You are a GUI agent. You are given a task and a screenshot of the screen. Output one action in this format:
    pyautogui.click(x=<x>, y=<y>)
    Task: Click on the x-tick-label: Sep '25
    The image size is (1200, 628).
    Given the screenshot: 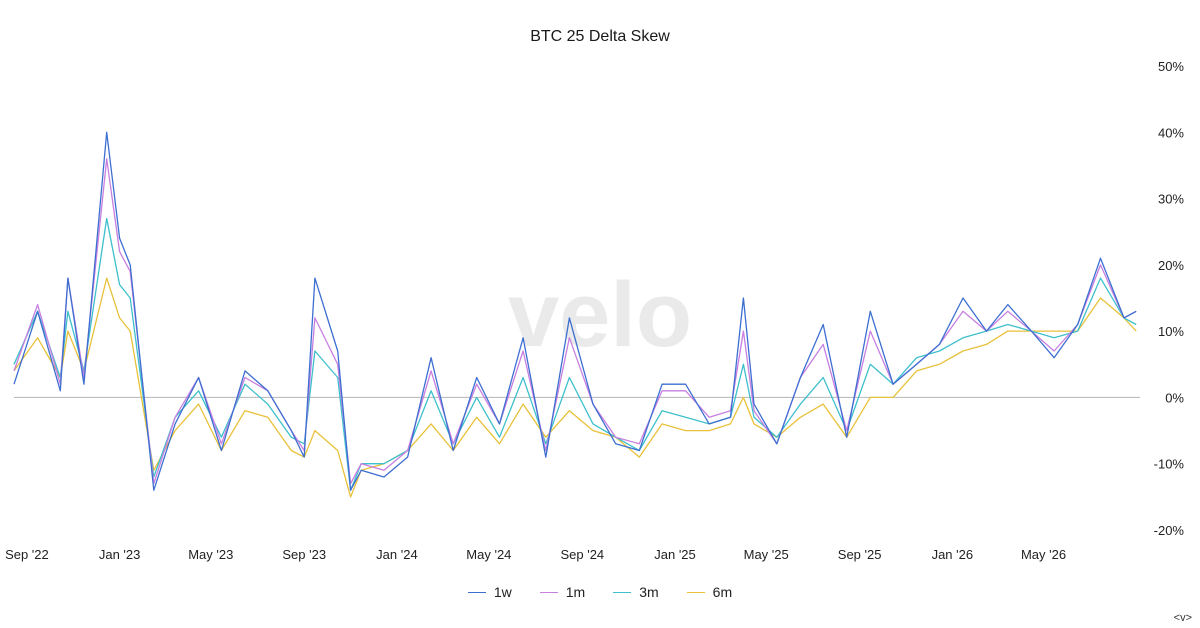 What is the action you would take?
    pyautogui.click(x=860, y=554)
    